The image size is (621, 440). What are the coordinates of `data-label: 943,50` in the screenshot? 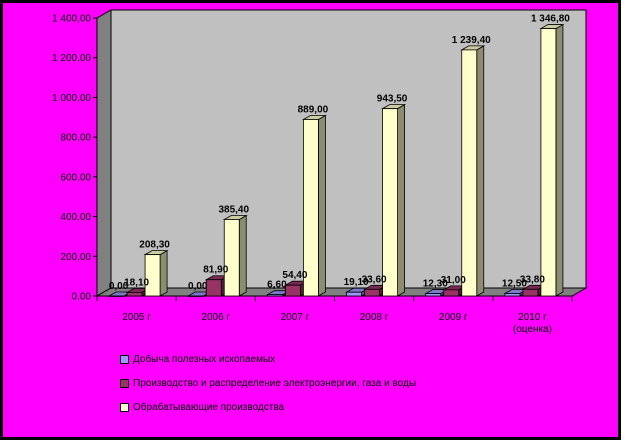 It's located at (392, 99).